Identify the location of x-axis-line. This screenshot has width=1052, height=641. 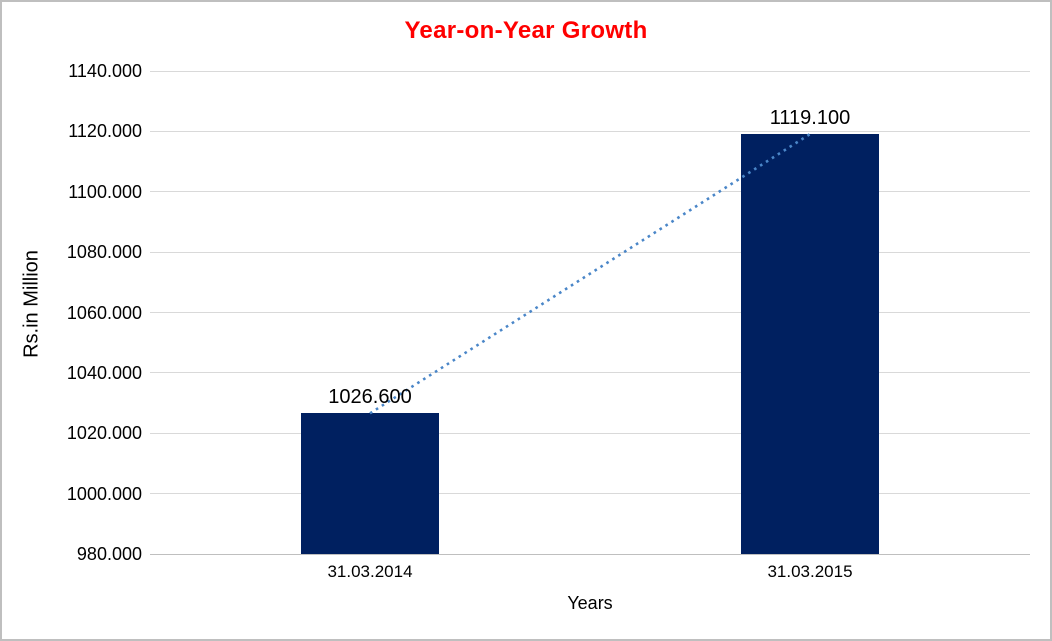
(590, 554).